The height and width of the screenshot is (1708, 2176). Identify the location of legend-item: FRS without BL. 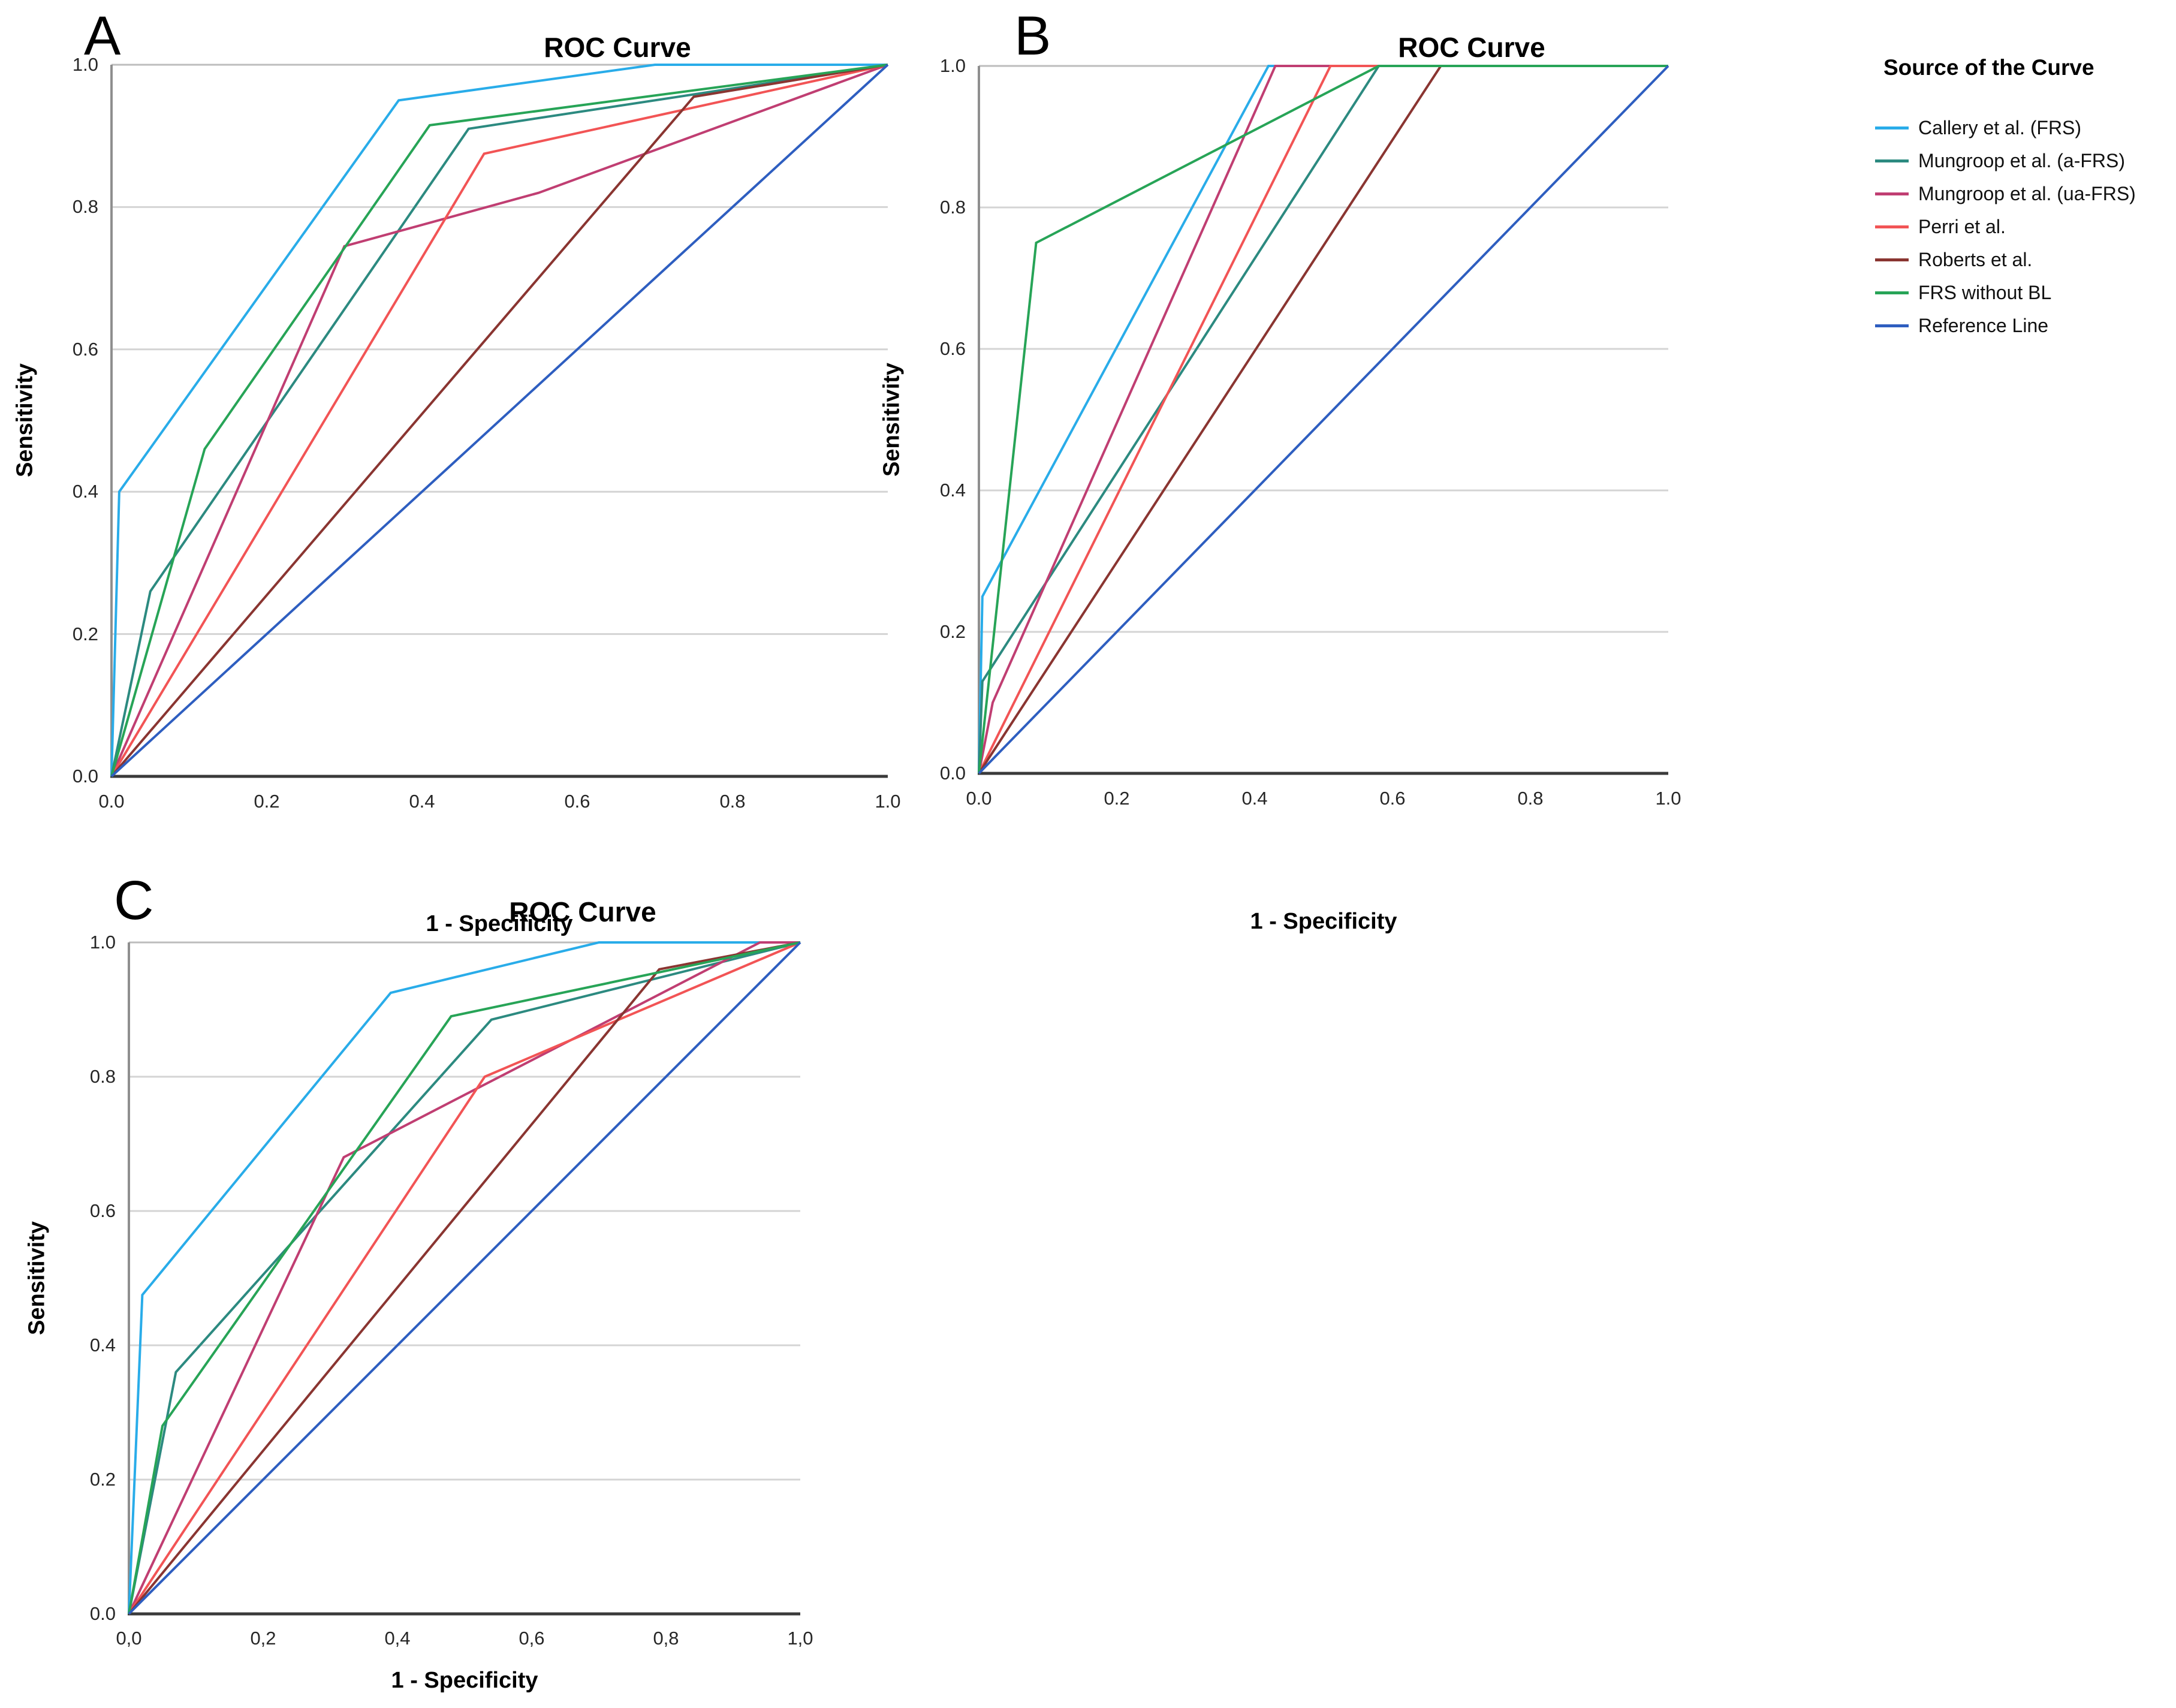
(2005, 292).